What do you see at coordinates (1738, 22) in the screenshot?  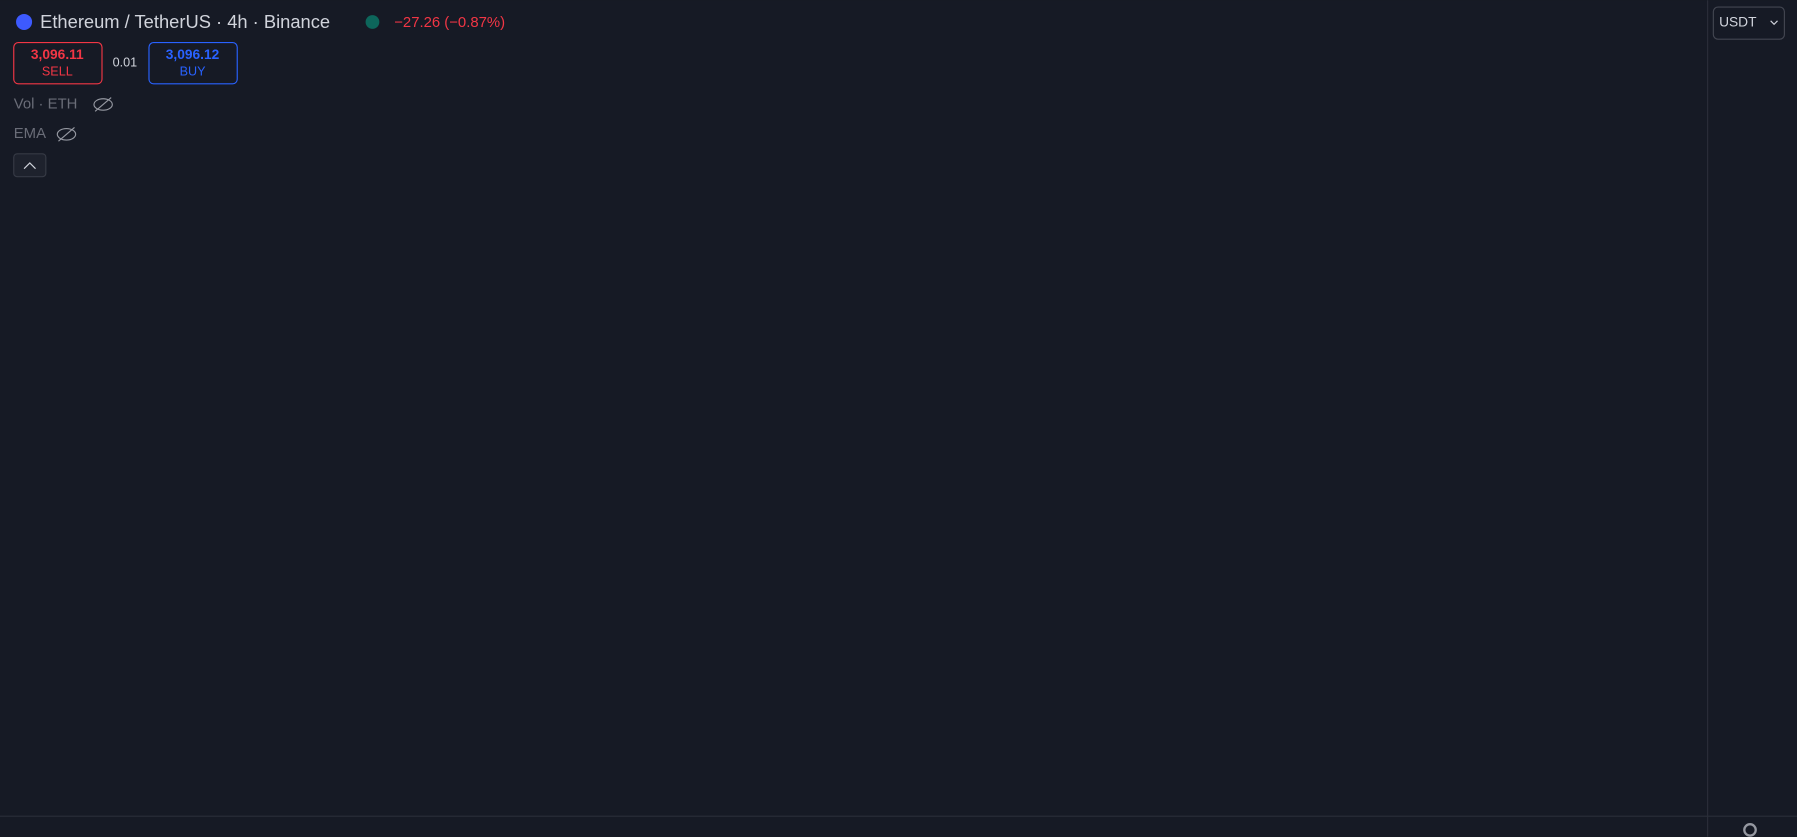 I see `currency-label: USDT` at bounding box center [1738, 22].